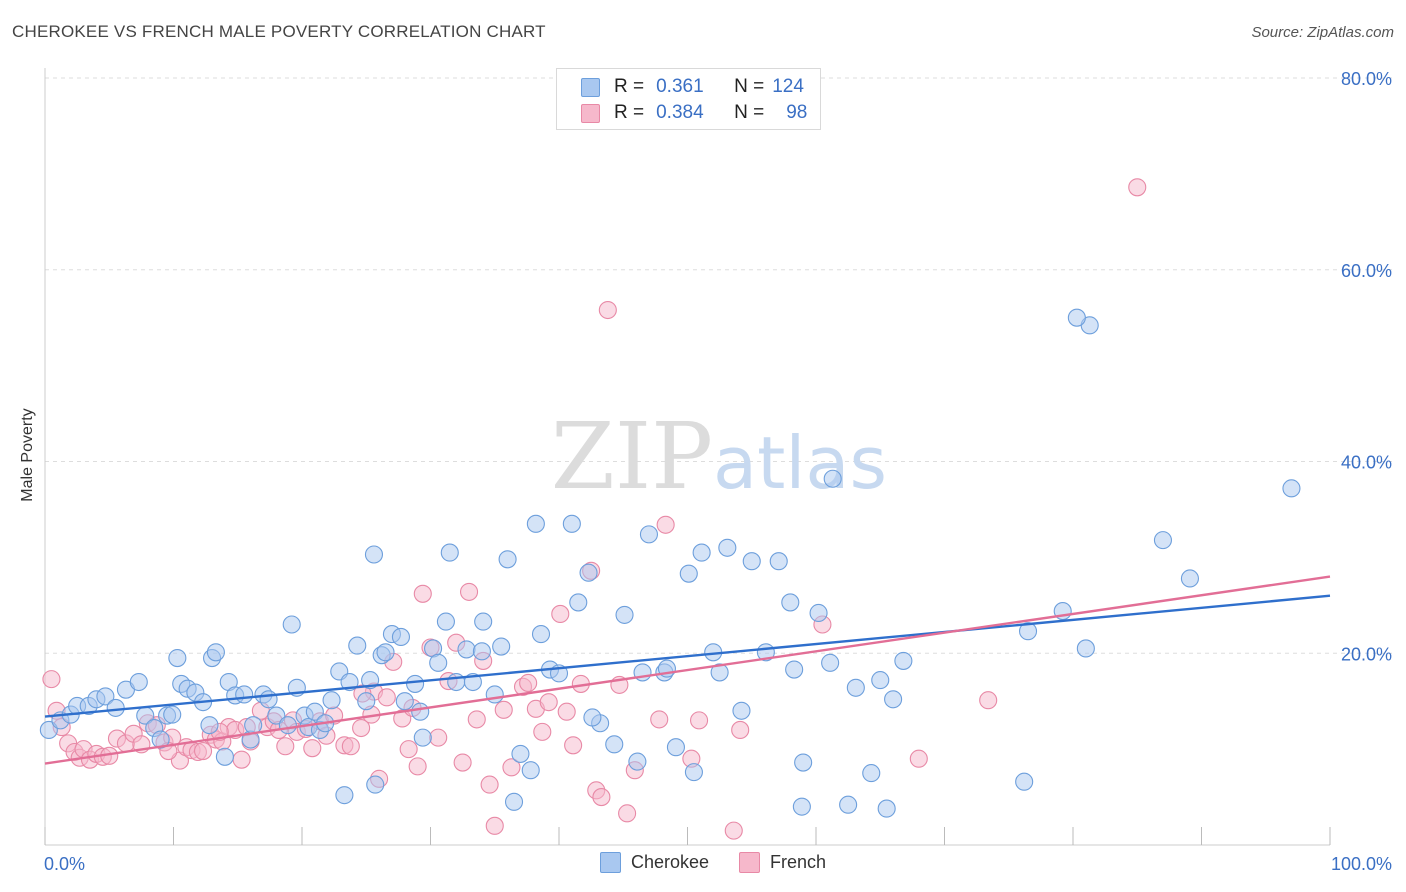  I want to click on watermark-zip: ZIP, so click(632, 456).